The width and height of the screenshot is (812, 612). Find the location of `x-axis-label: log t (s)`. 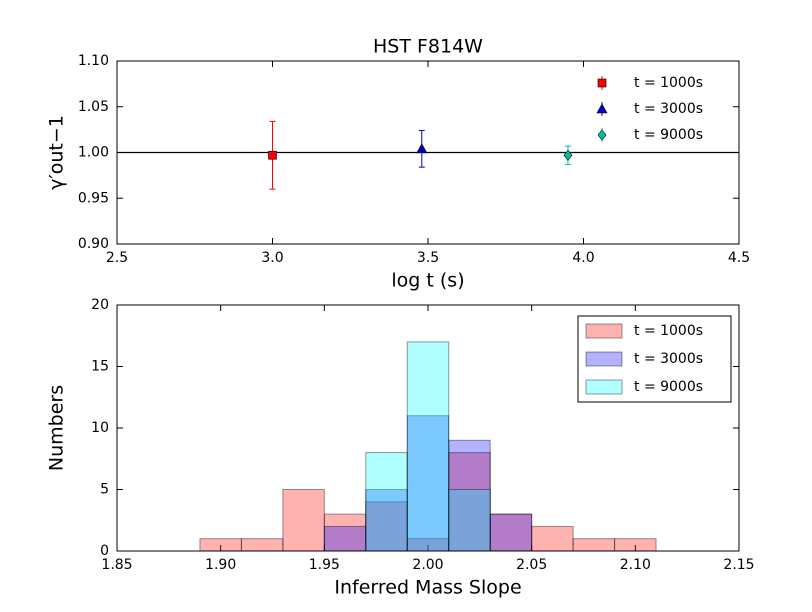

x-axis-label: log t (s) is located at coordinates (427, 281).